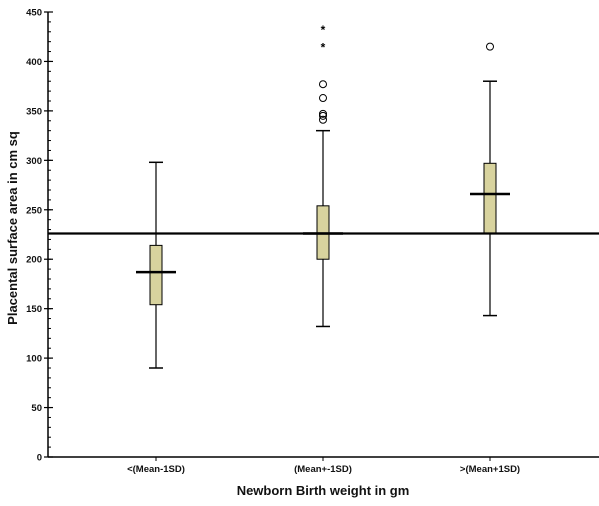 This screenshot has width=599, height=506. What do you see at coordinates (34, 13) in the screenshot?
I see `y-tick-label: 450` at bounding box center [34, 13].